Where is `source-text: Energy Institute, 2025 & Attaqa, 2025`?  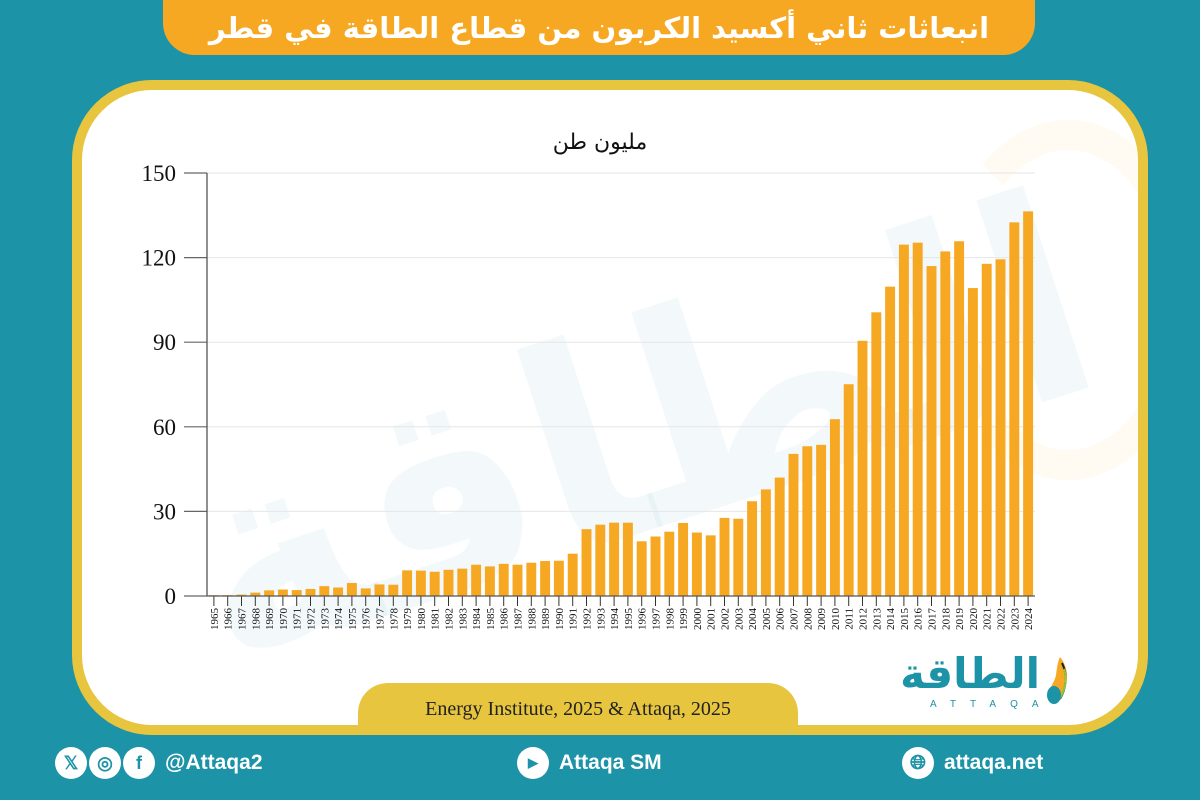 source-text: Energy Institute, 2025 & Attaqa, 2025 is located at coordinates (578, 708).